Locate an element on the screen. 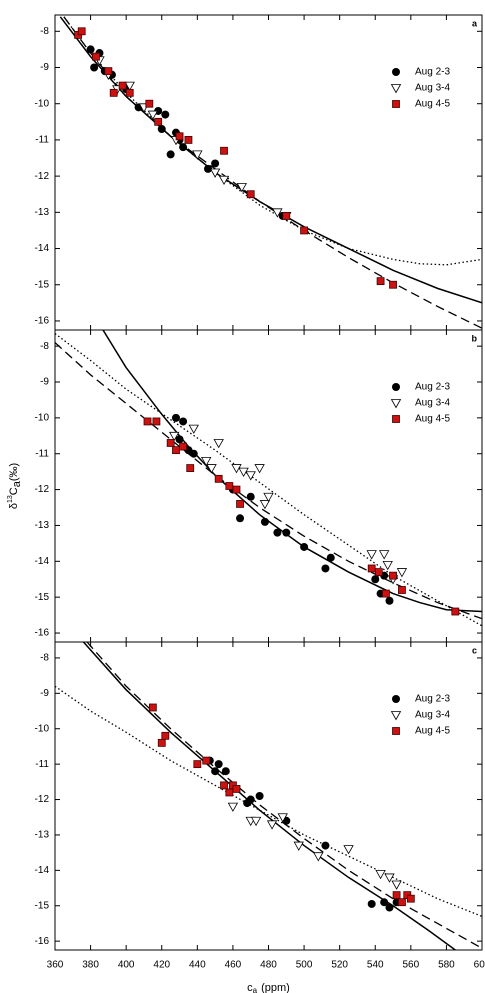 This screenshot has height=993, width=485. y-axis-label-part: C is located at coordinates (14, 491).